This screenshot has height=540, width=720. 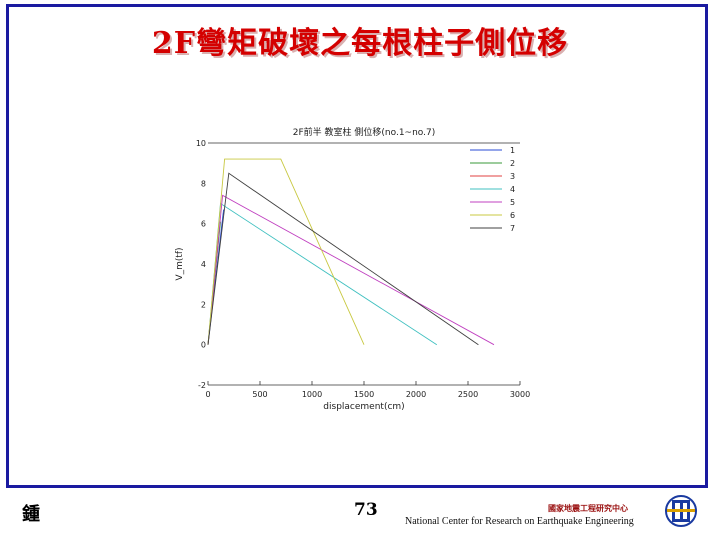 What do you see at coordinates (588, 508) in the screenshot?
I see `org-name-chinese: 國家地震工程研究中心` at bounding box center [588, 508].